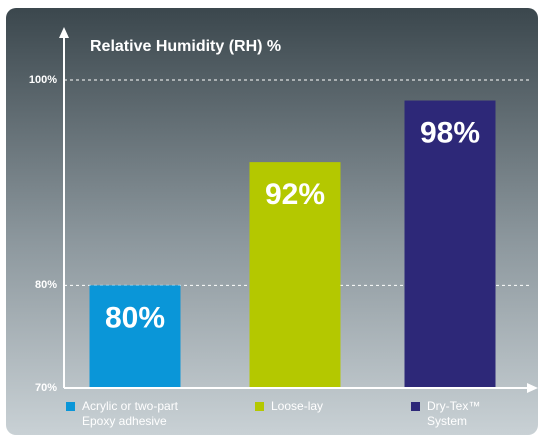 This screenshot has width=544, height=441. I want to click on x-axis-arrow, so click(532, 388).